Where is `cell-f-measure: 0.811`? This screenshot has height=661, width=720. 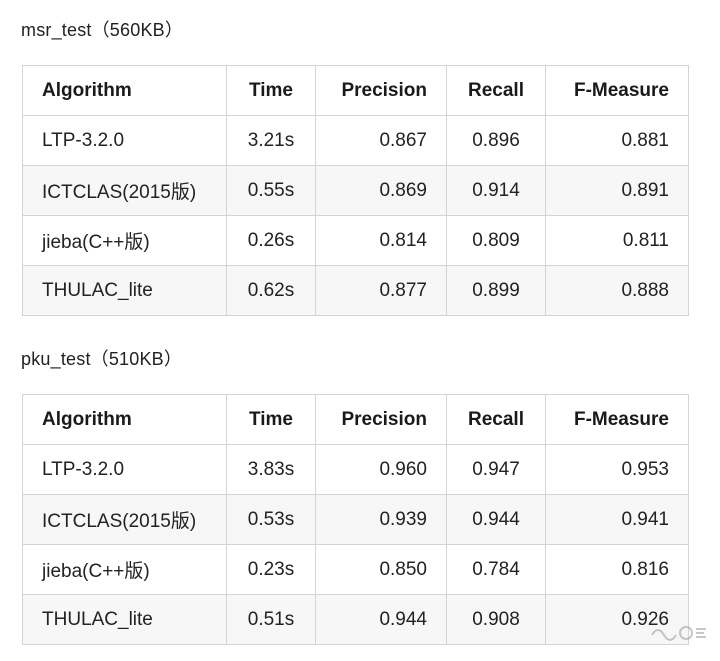
cell-f-measure: 0.811 is located at coordinates (617, 240).